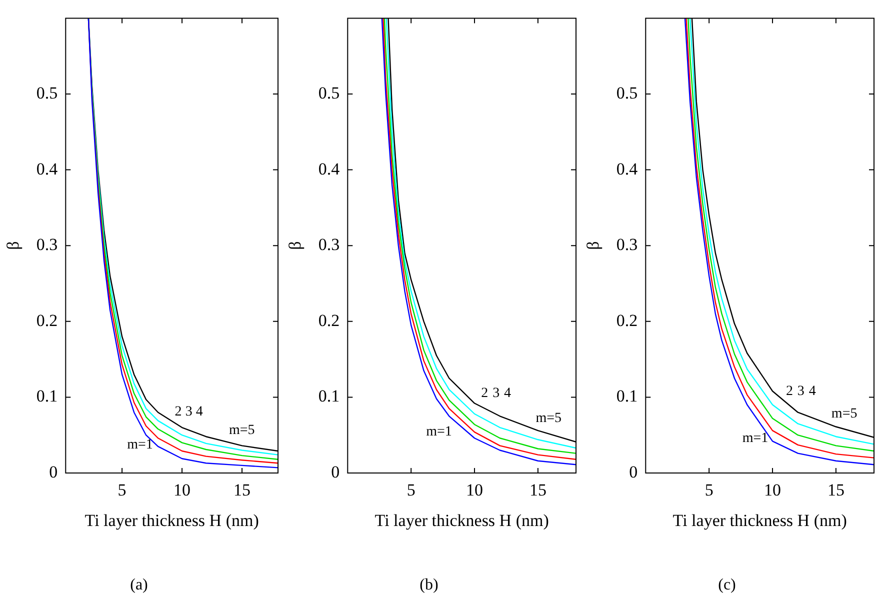 The image size is (894, 611). I want to click on text: (b), so click(429, 585).